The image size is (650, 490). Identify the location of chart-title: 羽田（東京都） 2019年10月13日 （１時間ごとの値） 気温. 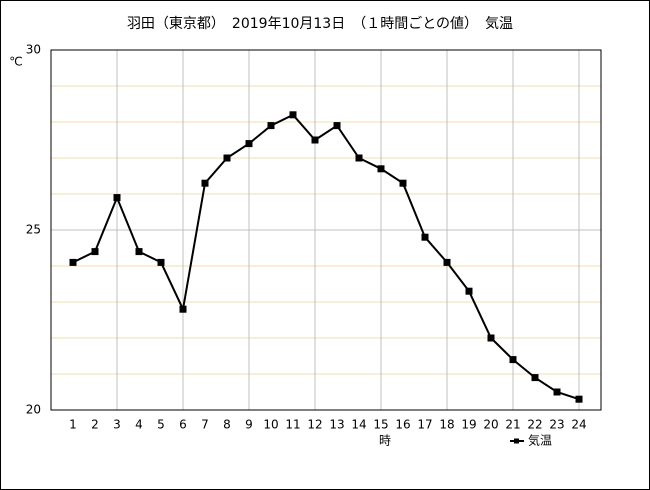
(320, 24).